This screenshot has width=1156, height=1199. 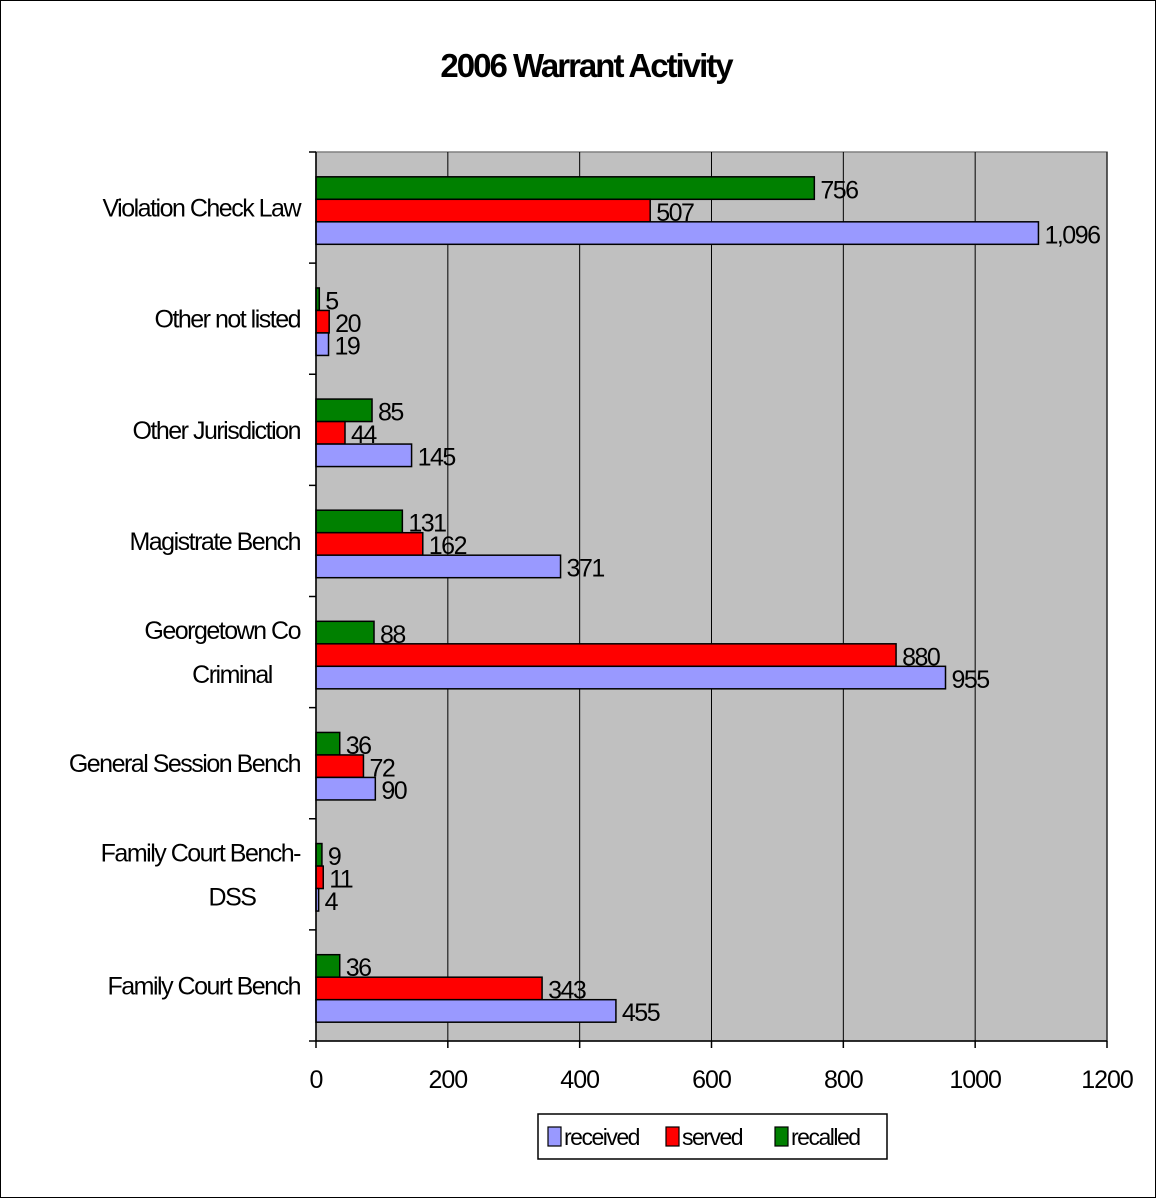 What do you see at coordinates (711, 1080) in the screenshot?
I see `x-tick-label: 600` at bounding box center [711, 1080].